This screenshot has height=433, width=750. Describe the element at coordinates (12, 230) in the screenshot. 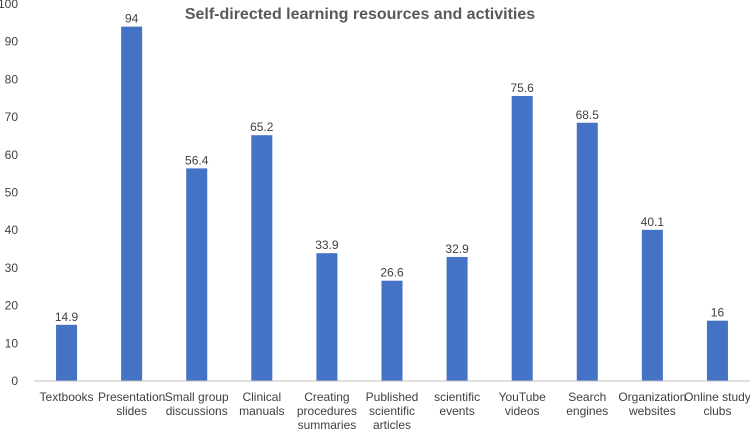

I see `y-tick-label: 40` at that location.